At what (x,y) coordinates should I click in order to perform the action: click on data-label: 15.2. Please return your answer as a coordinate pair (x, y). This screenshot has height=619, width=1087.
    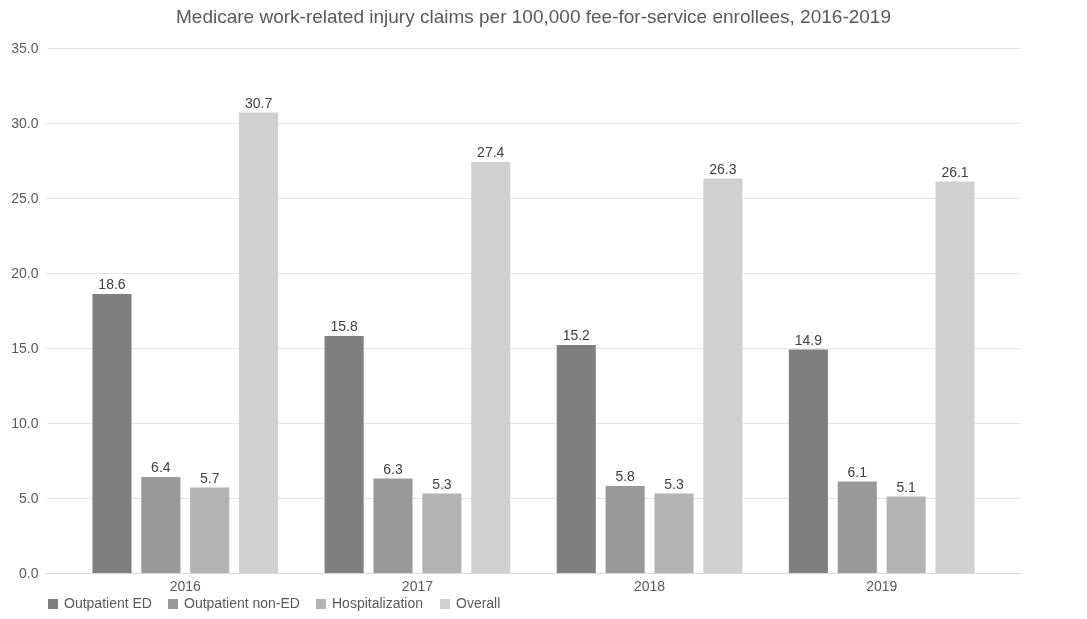
    Looking at the image, I should click on (576, 335).